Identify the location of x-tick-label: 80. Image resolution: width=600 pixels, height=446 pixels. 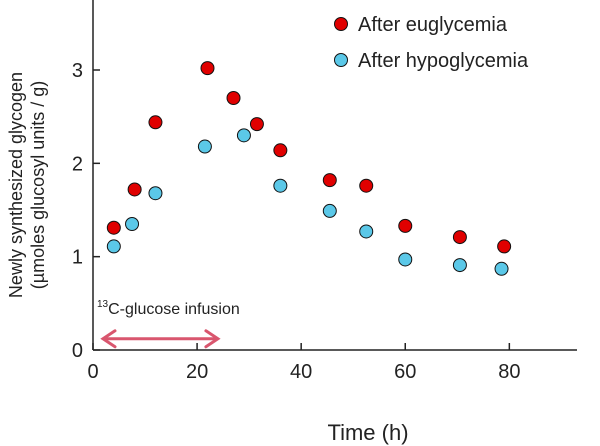
(509, 372).